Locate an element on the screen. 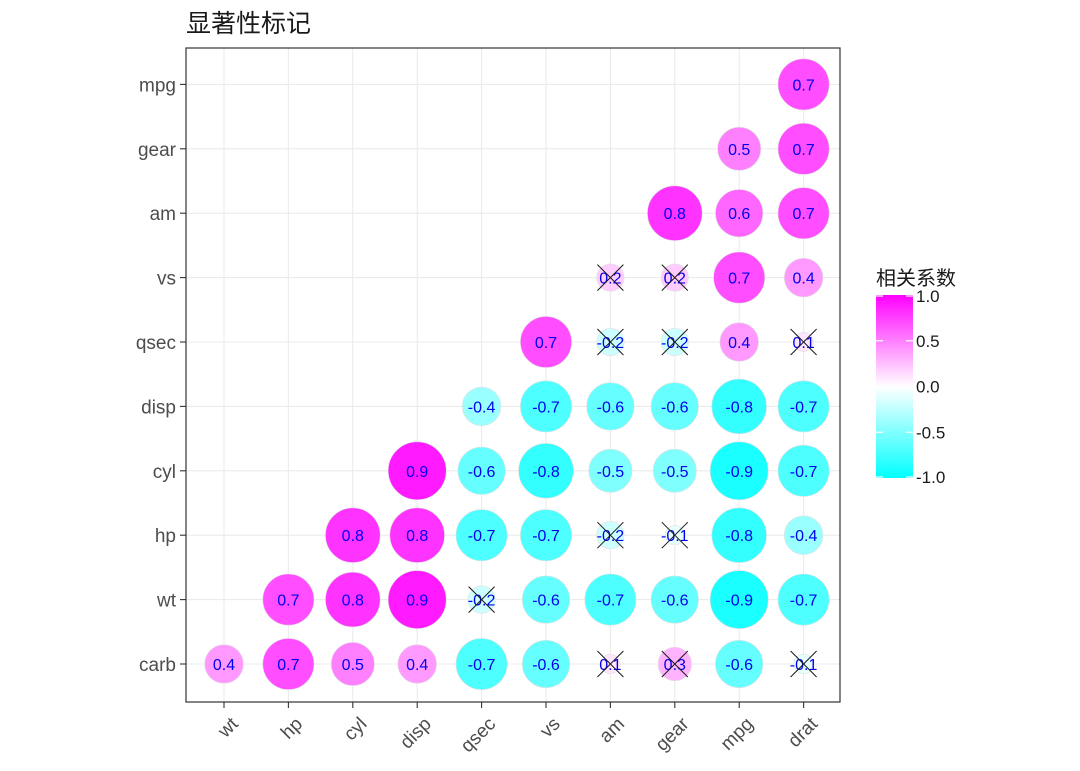 The height and width of the screenshot is (771, 1080). cell-disp-mpg: -0.8 is located at coordinates (739, 406).